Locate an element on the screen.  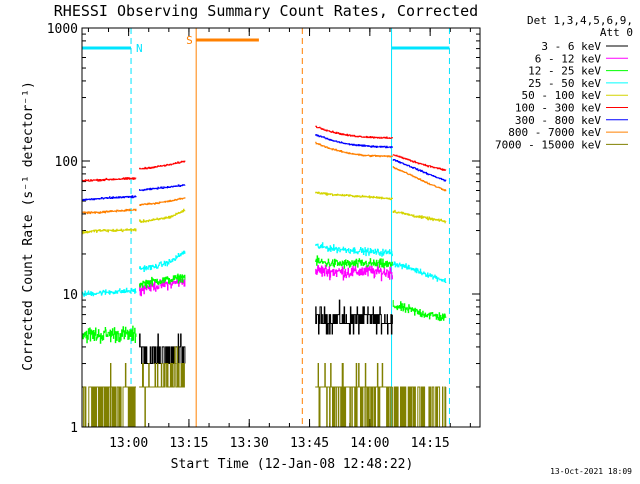
legend-label-800-7000-kev: 800 - 7000 keV is located at coordinates (554, 132).